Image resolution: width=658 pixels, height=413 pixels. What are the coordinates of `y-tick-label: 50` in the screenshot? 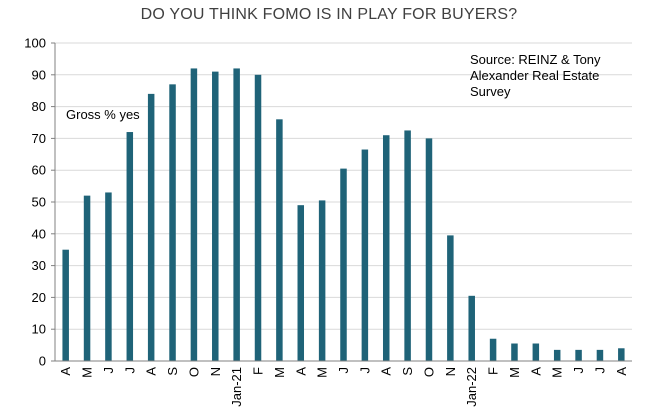 It's located at (39, 202).